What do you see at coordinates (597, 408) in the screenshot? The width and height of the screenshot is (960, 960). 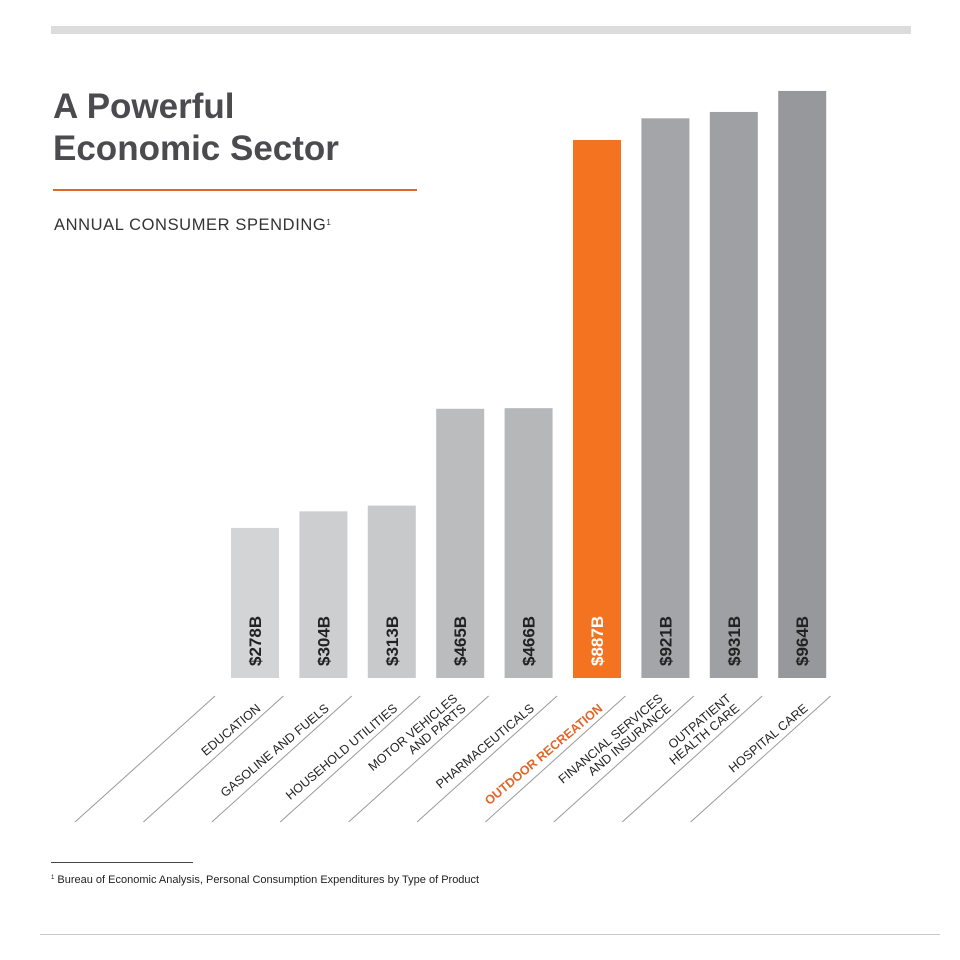 I see `bar-highlight` at bounding box center [597, 408].